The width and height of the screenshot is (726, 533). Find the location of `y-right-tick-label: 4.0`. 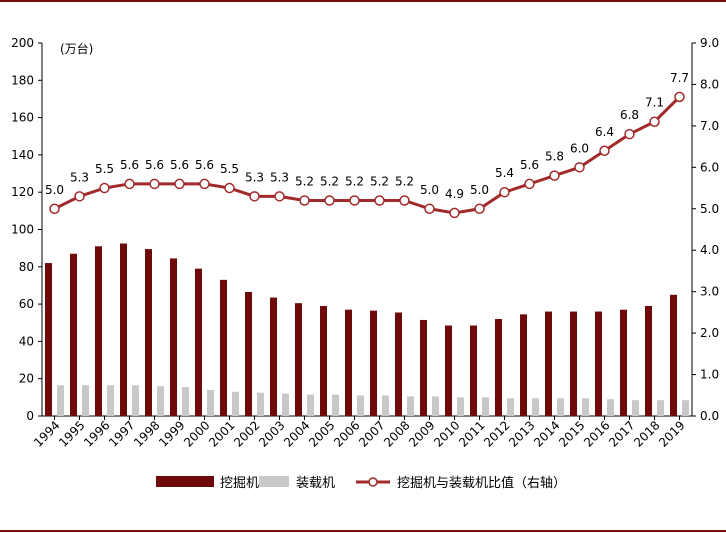

y-right-tick-label: 4.0 is located at coordinates (709, 250).